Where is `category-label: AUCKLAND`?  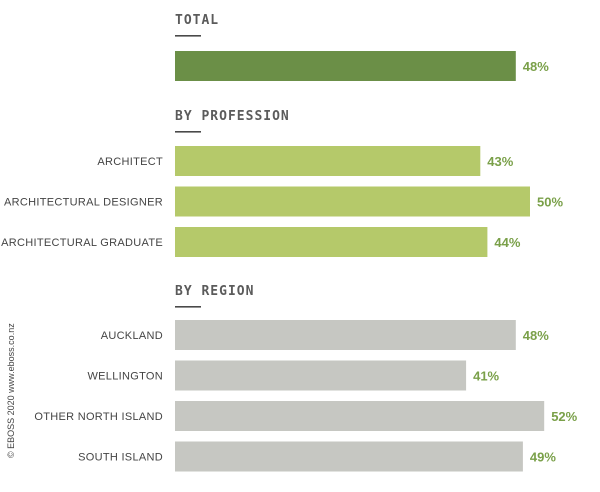
category-label: AUCKLAND is located at coordinates (132, 336).